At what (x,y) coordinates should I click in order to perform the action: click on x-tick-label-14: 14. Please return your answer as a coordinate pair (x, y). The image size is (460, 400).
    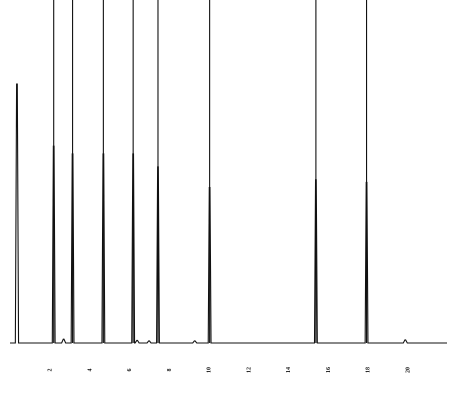
    Looking at the image, I should click on (289, 370).